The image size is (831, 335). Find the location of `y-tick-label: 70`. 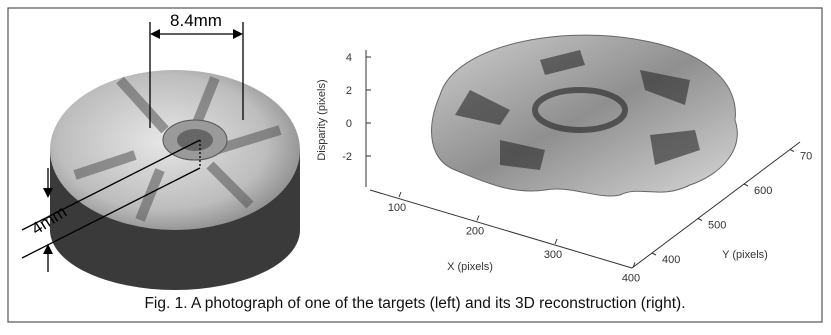

y-tick-label: 70 is located at coordinates (806, 157).